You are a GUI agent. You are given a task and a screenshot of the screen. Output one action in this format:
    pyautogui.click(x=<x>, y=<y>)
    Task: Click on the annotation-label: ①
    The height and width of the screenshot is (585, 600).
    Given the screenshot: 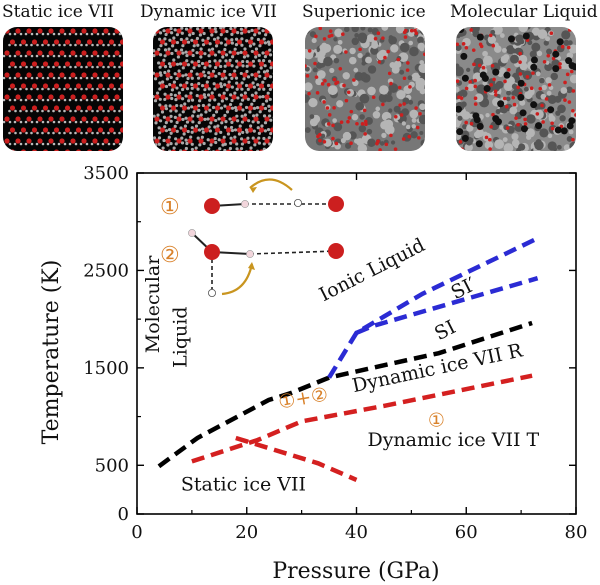 What is the action you would take?
    pyautogui.click(x=436, y=420)
    